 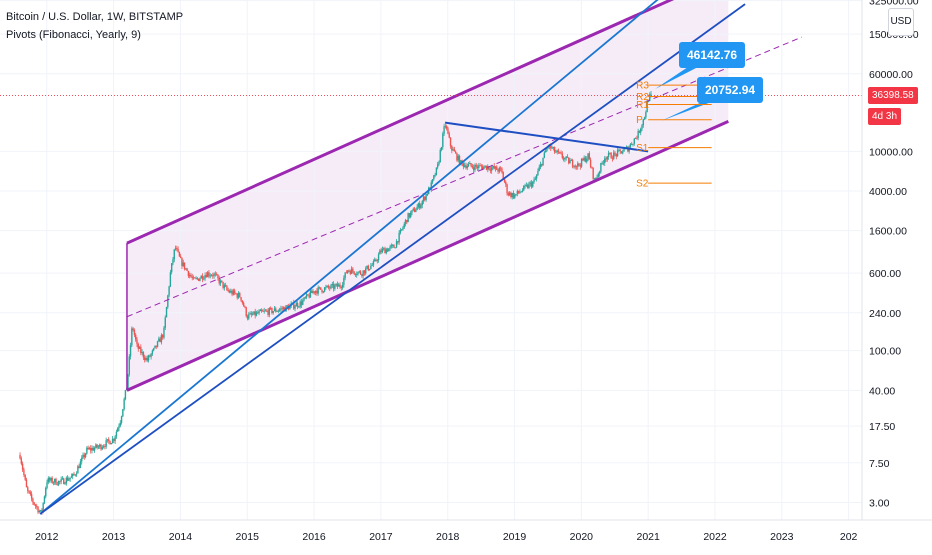 What do you see at coordinates (885, 314) in the screenshot?
I see `y-tick-label: 240.00` at bounding box center [885, 314].